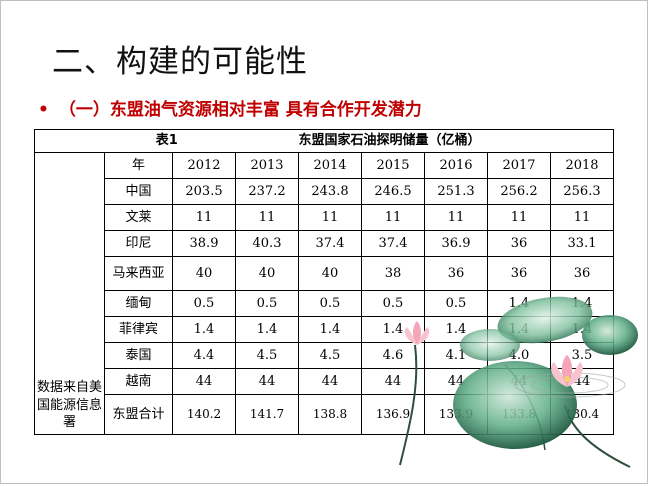  Describe the element at coordinates (393, 414) in the screenshot. I see `value-cell: 136.9` at that location.